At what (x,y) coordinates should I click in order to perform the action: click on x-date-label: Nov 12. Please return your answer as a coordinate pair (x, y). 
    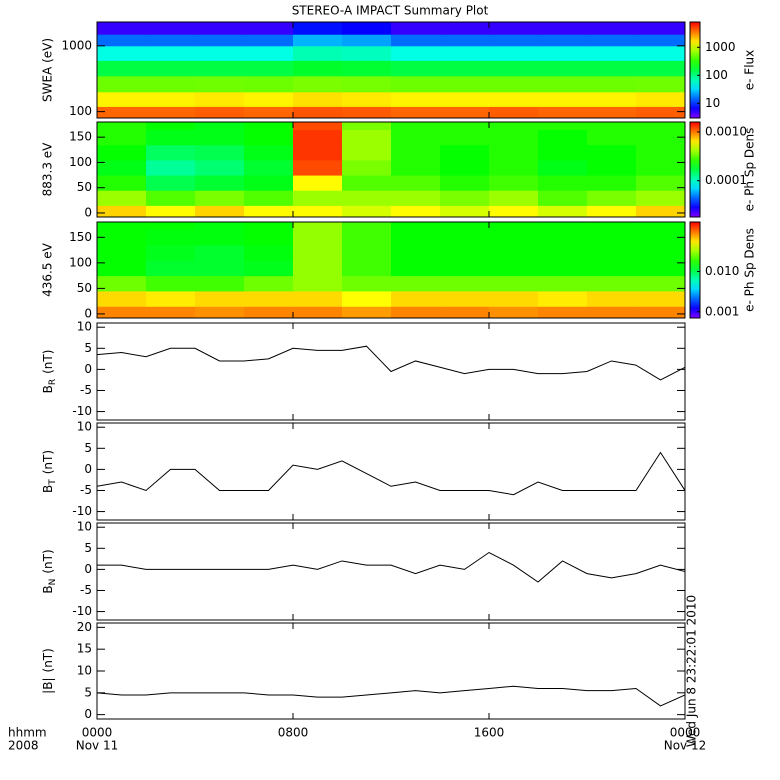
    Looking at the image, I should click on (685, 746).